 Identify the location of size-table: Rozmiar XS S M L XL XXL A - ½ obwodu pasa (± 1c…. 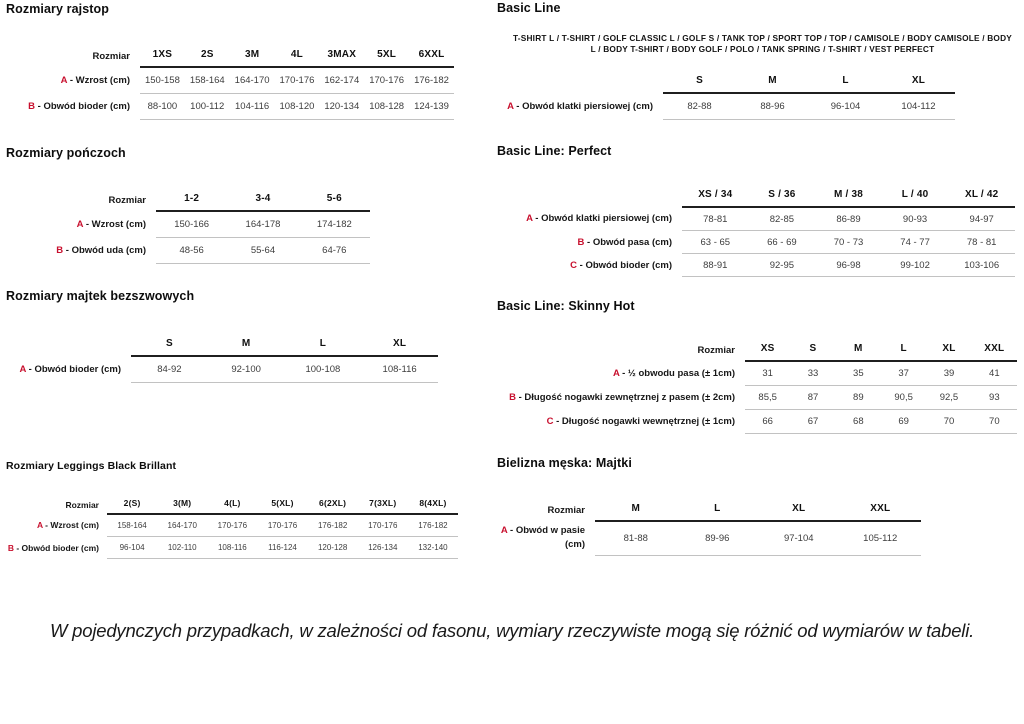
(757, 387).